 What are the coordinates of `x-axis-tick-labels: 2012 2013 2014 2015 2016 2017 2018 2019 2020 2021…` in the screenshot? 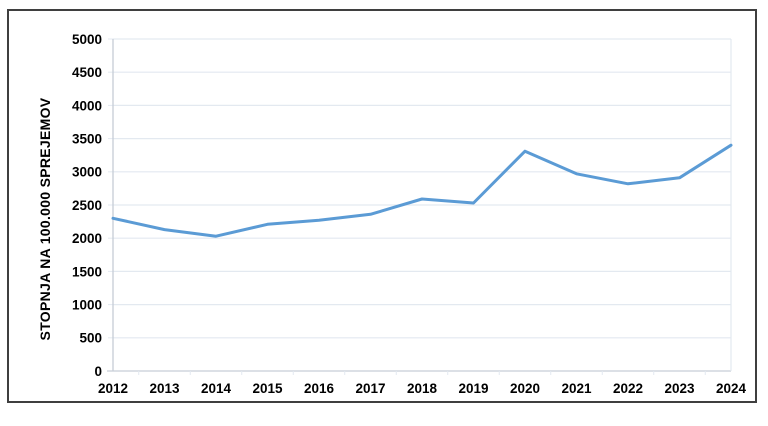 It's located at (422, 388).